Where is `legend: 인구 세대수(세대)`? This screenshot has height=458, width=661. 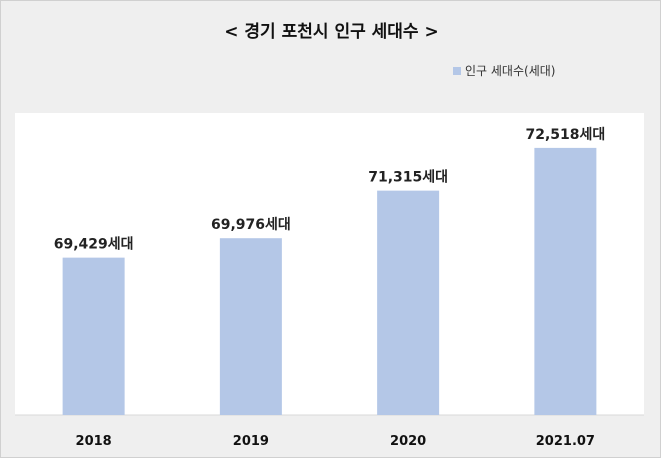
legend: 인구 세대수(세대) is located at coordinates (504, 70).